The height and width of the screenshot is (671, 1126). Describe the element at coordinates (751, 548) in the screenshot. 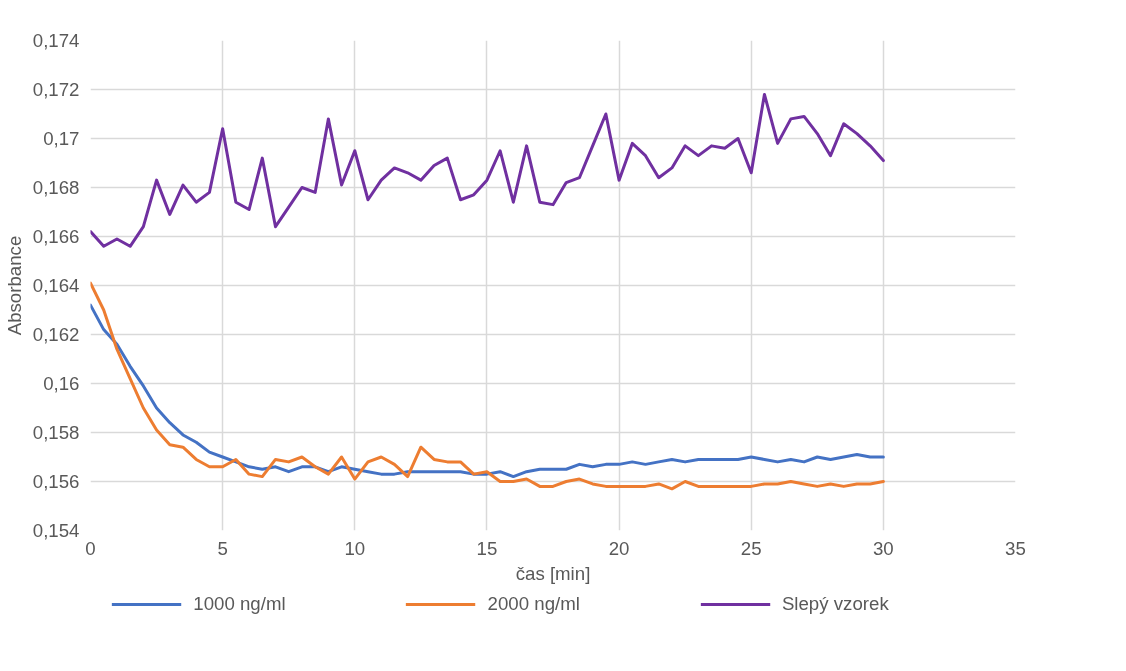

I see `x-tick-label: 25` at that location.